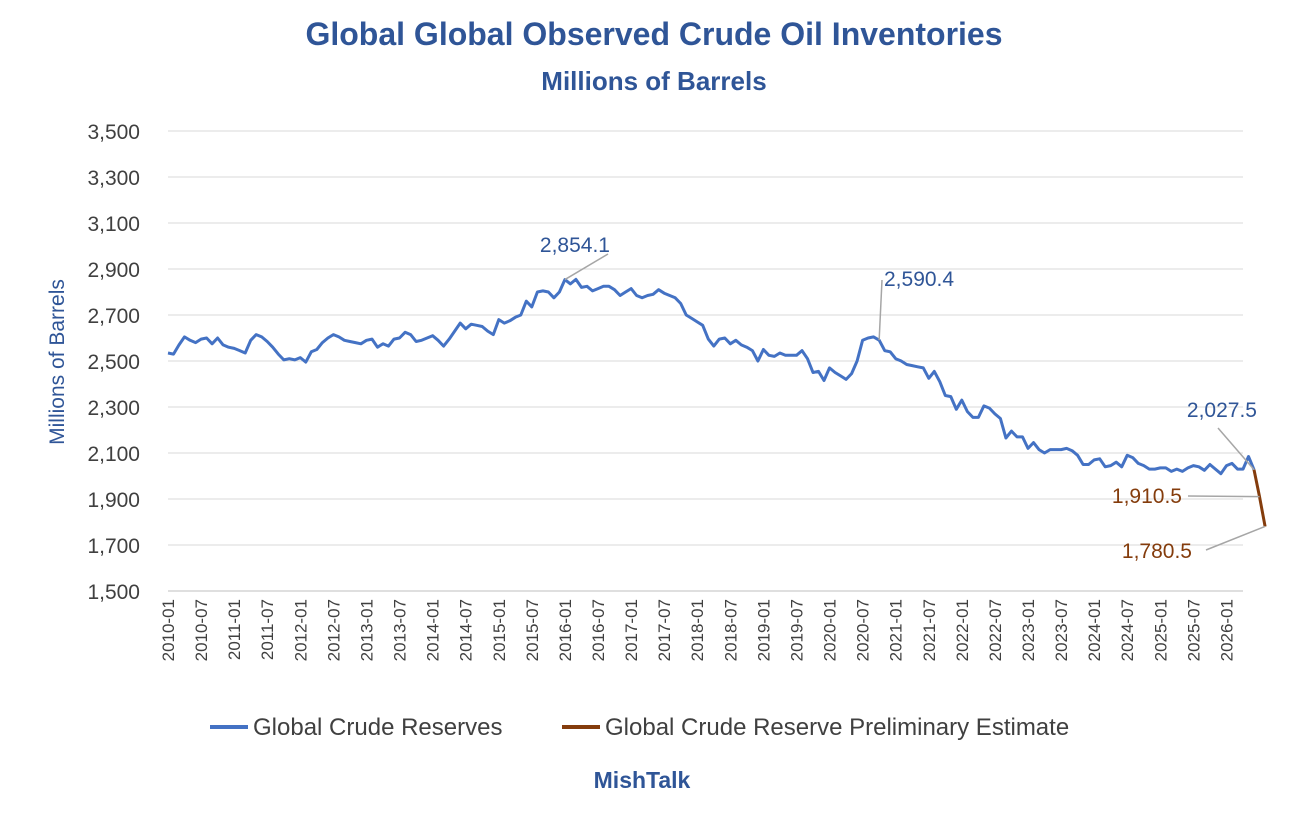 The image size is (1293, 830). I want to click on x-tick-label: 2012-07, so click(333, 630).